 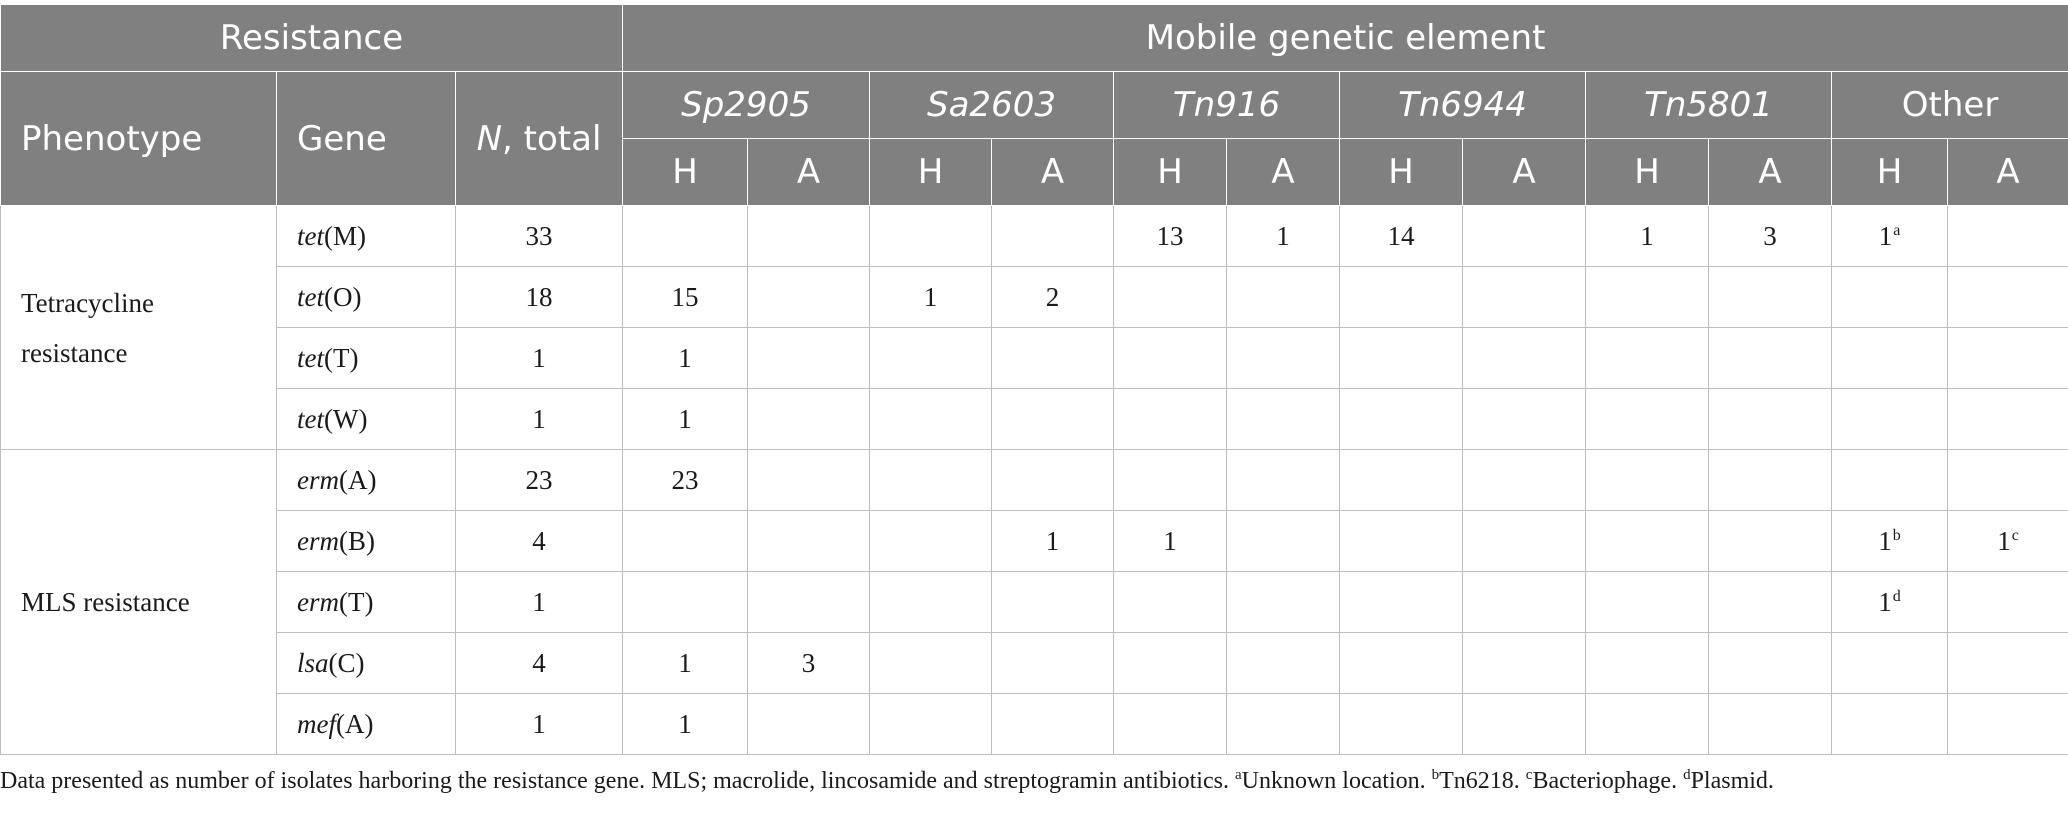 What do you see at coordinates (1605, 781) in the screenshot?
I see `footnote-note: Bacteriophage.` at bounding box center [1605, 781].